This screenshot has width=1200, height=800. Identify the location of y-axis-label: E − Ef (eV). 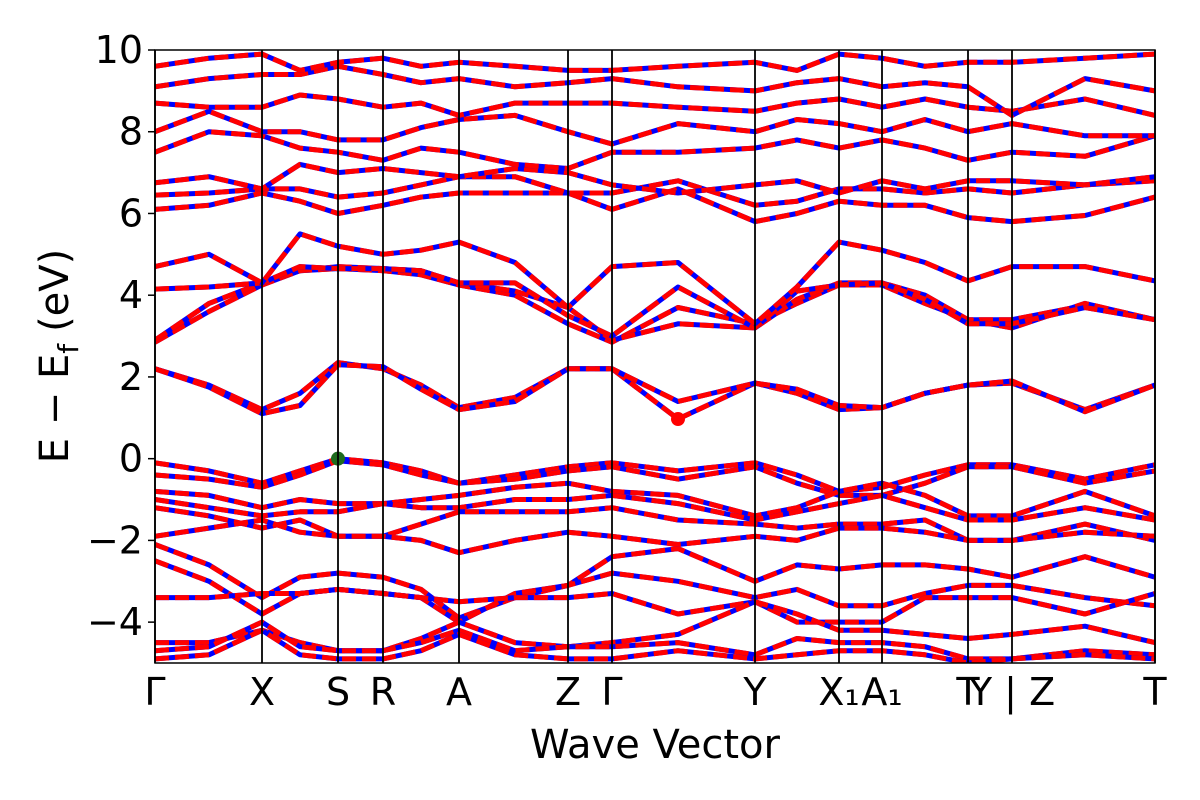
(58, 356).